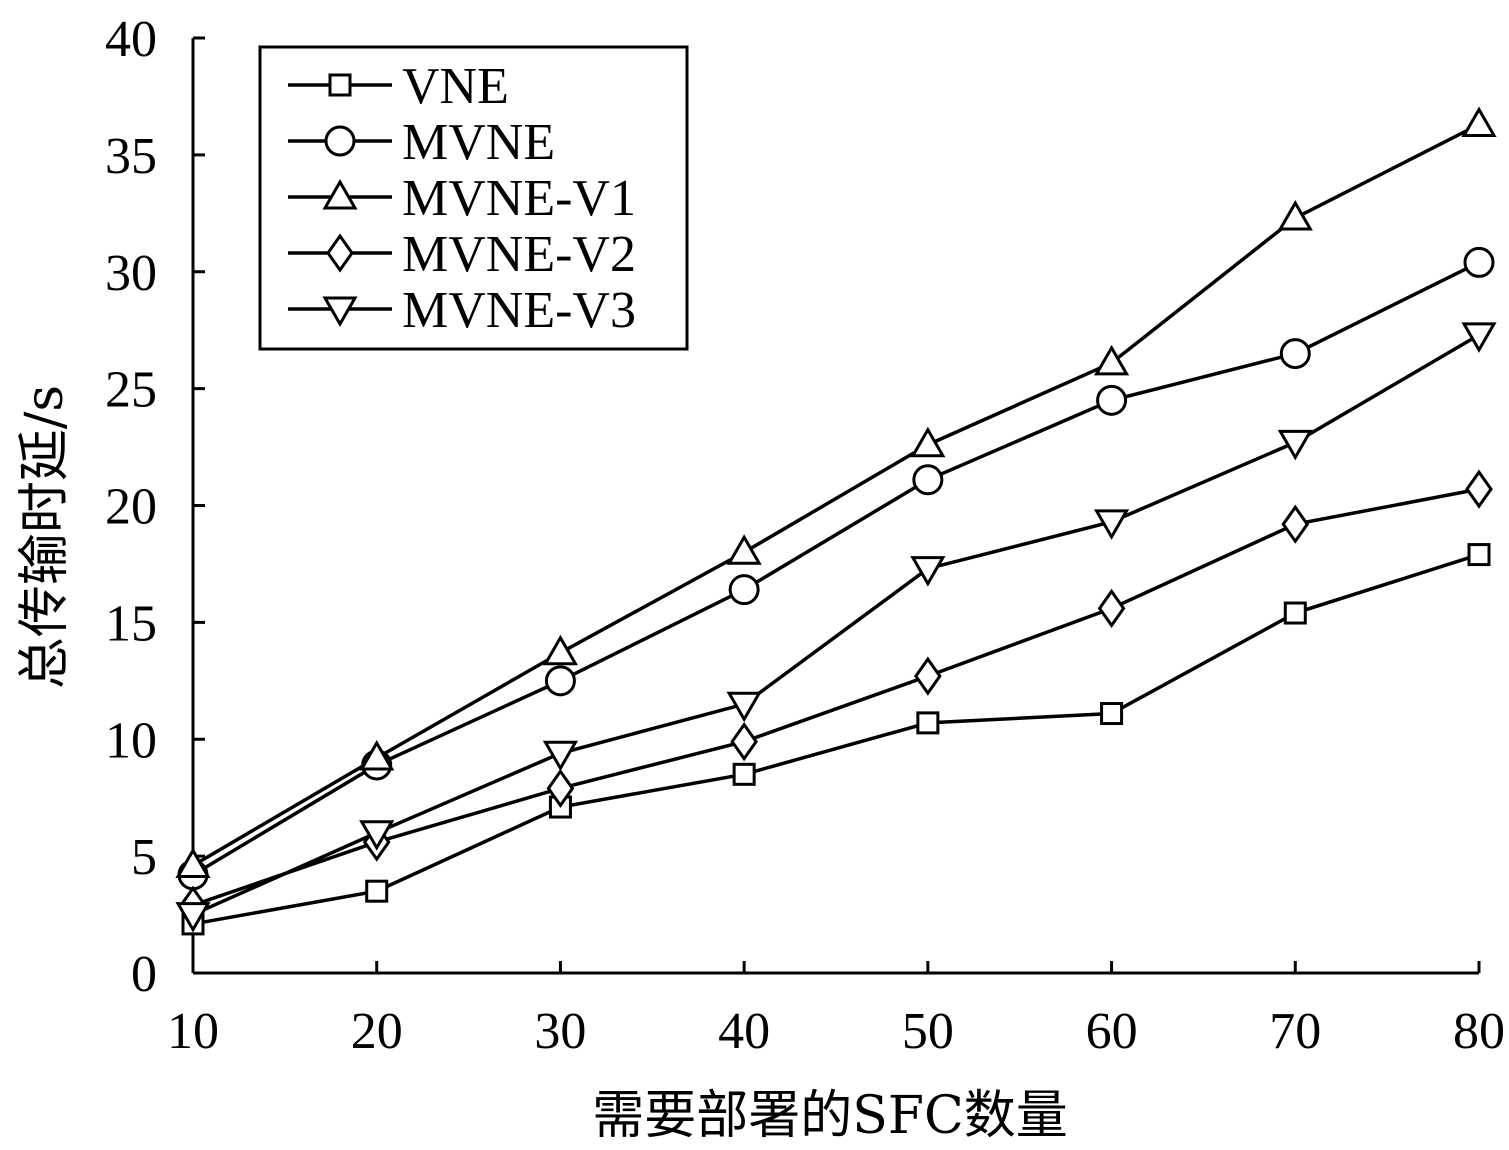 The width and height of the screenshot is (1509, 1150). I want to click on y-tick-label: 15, so click(131, 623).